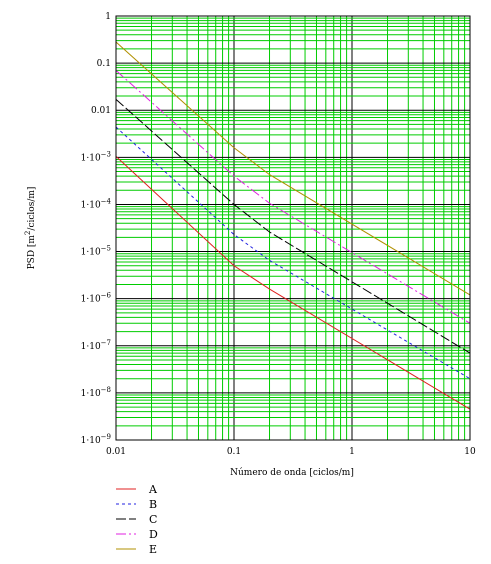 The image size is (491, 564). I want to click on y-tick-label: 0.1, so click(104, 64).